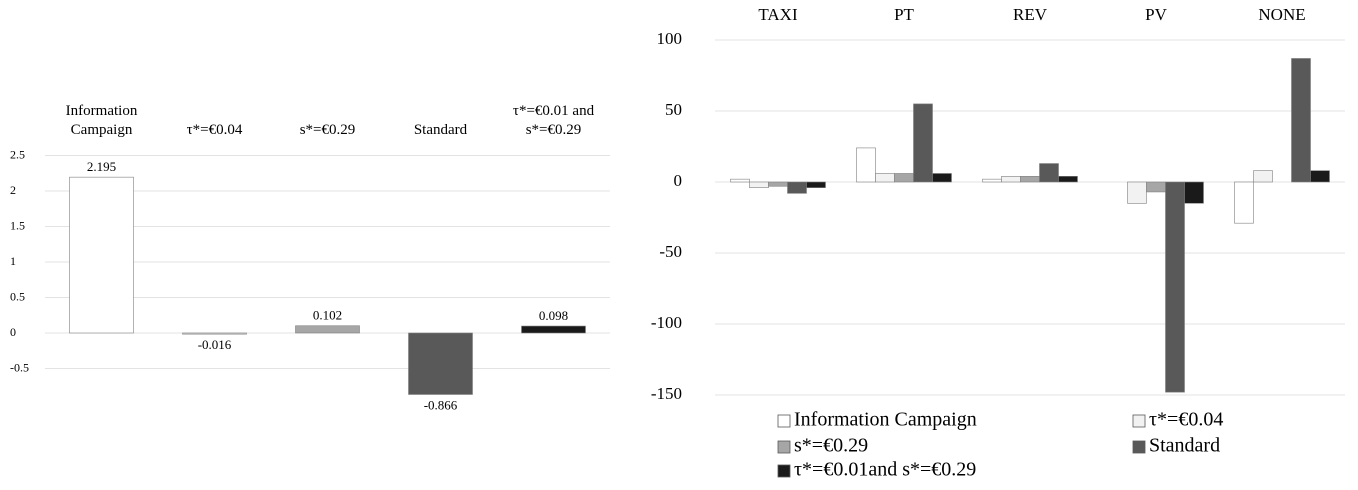 This screenshot has height=490, width=1358. I want to click on x-tick-label: τ*=€0.04, so click(214, 130).